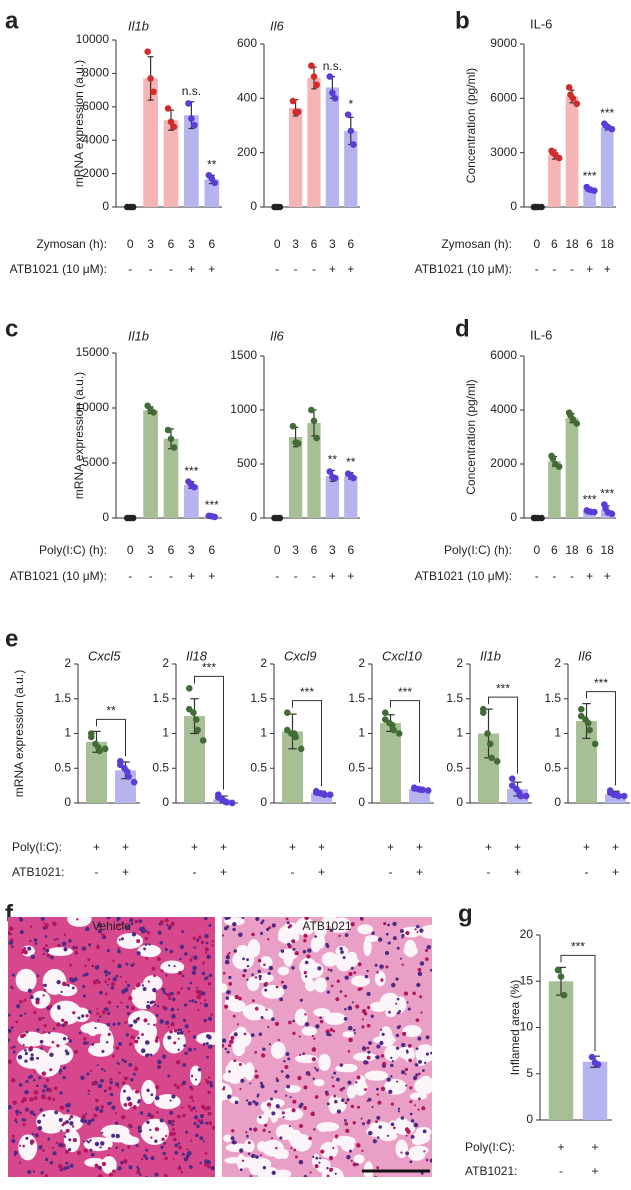  Describe the element at coordinates (529, 1073) in the screenshot. I see `y-tick-label: 5` at that location.